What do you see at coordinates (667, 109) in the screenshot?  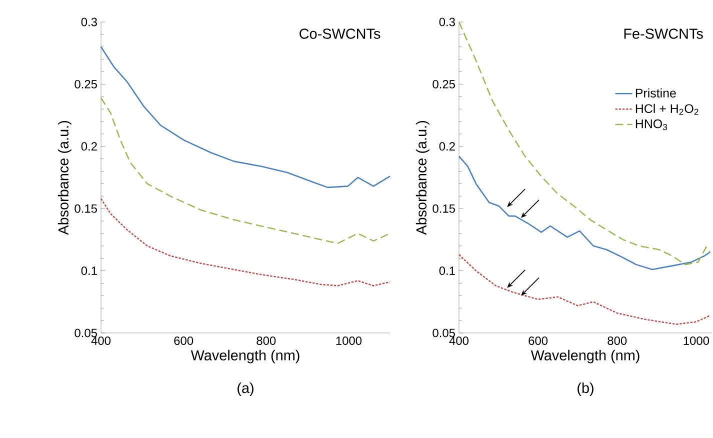 I see `legend-label: HCl + H$_{2}$O$_{2}$` at bounding box center [667, 109].